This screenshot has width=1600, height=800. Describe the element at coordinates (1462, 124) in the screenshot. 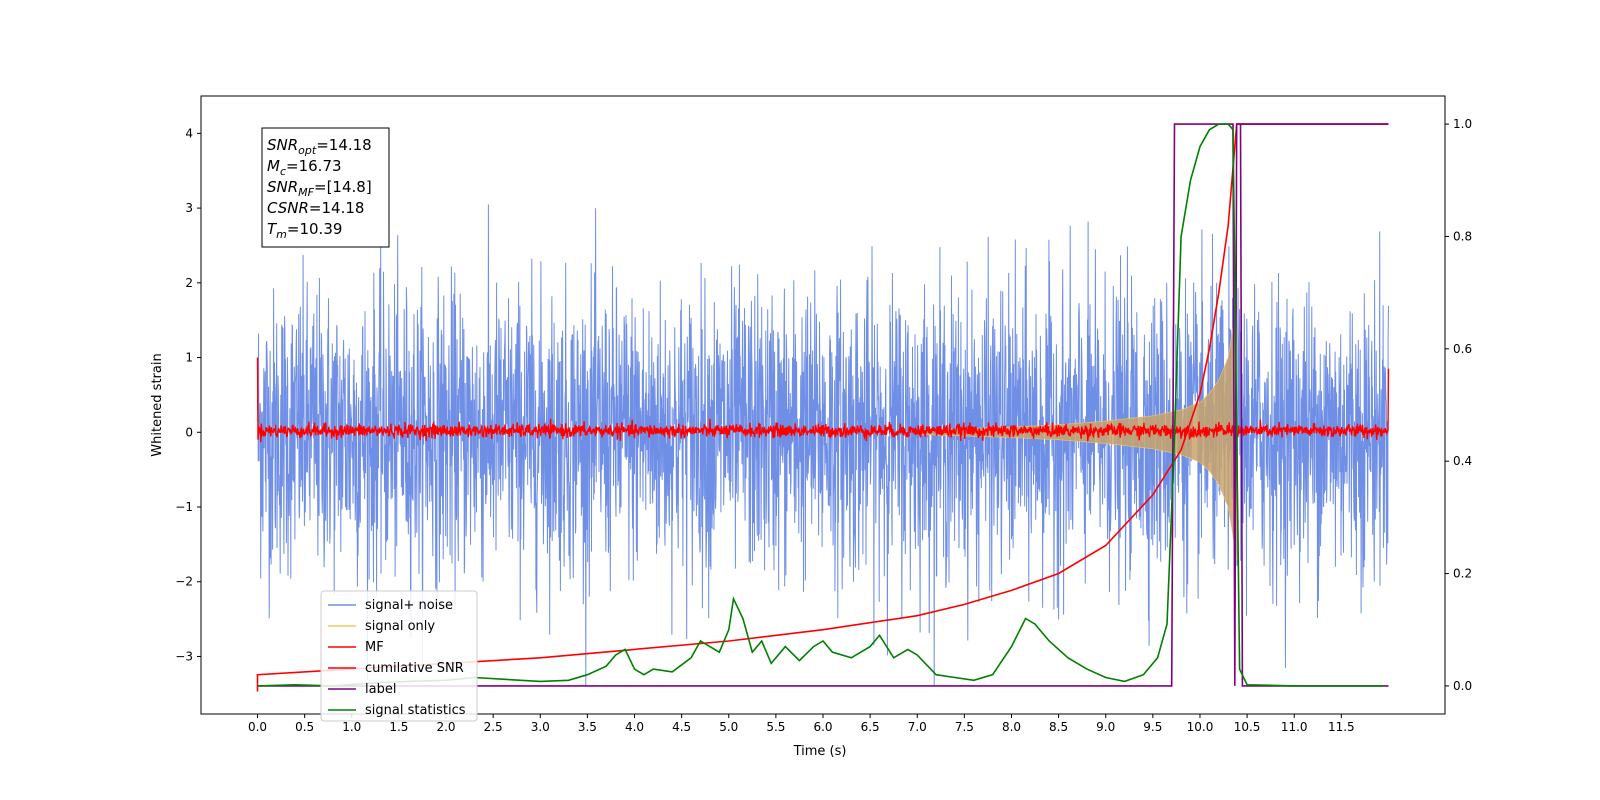

I see `y2-tick-label: 1.0` at that location.